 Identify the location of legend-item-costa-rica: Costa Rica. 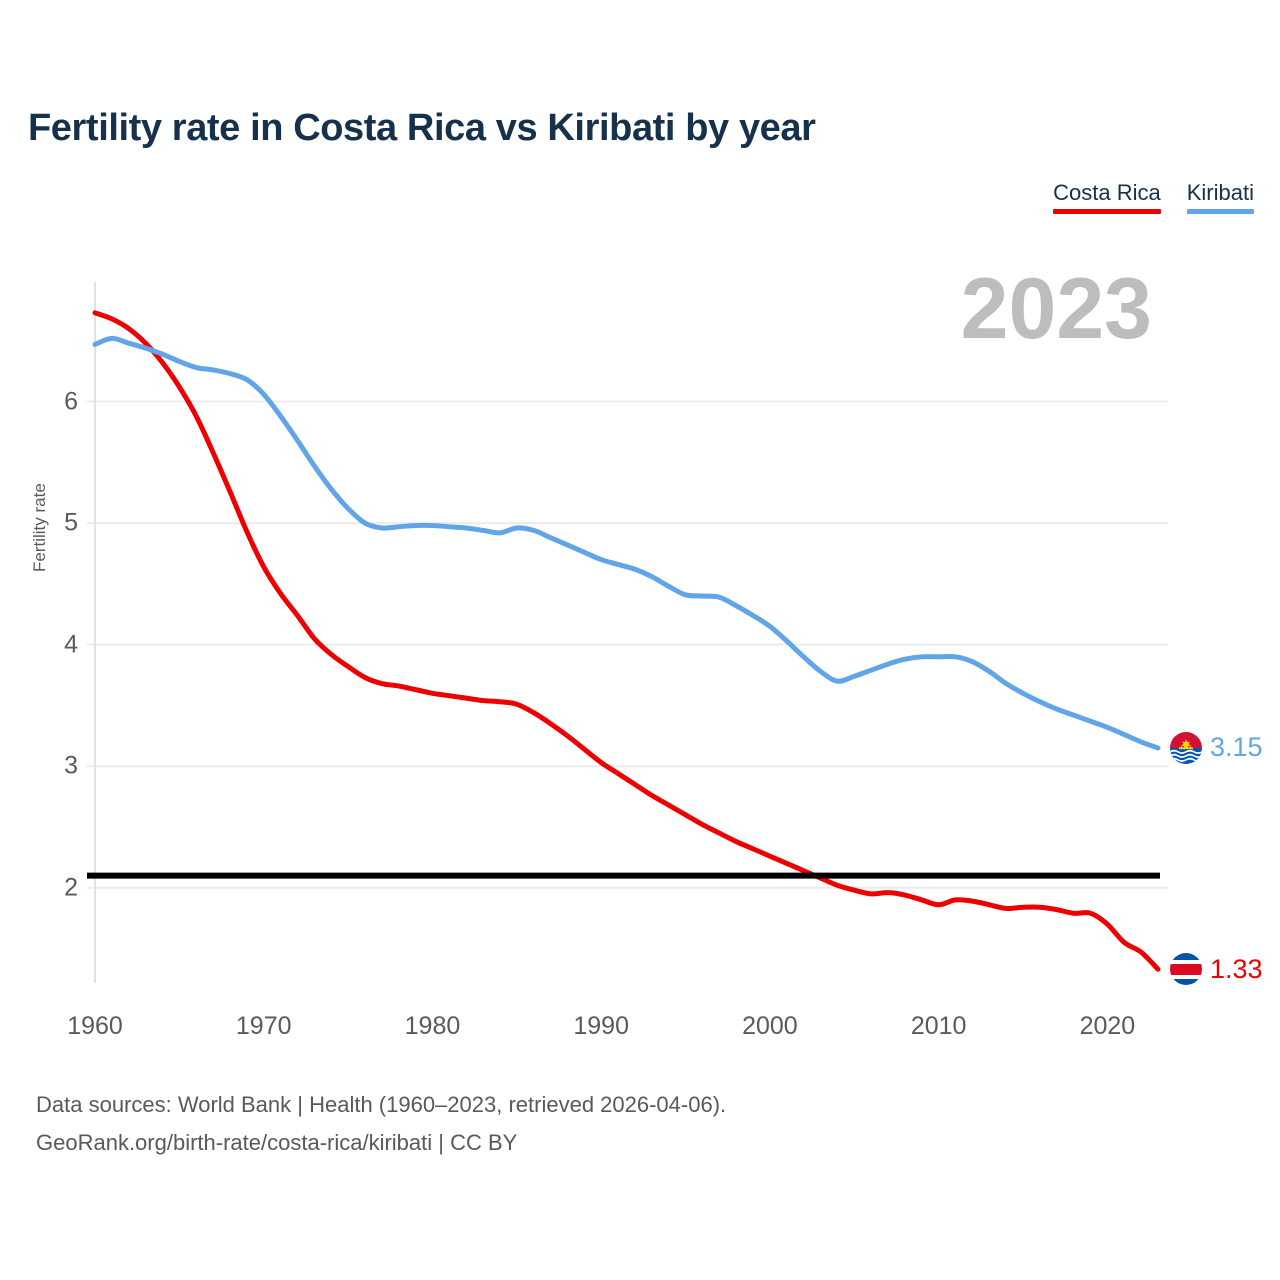
(1107, 197).